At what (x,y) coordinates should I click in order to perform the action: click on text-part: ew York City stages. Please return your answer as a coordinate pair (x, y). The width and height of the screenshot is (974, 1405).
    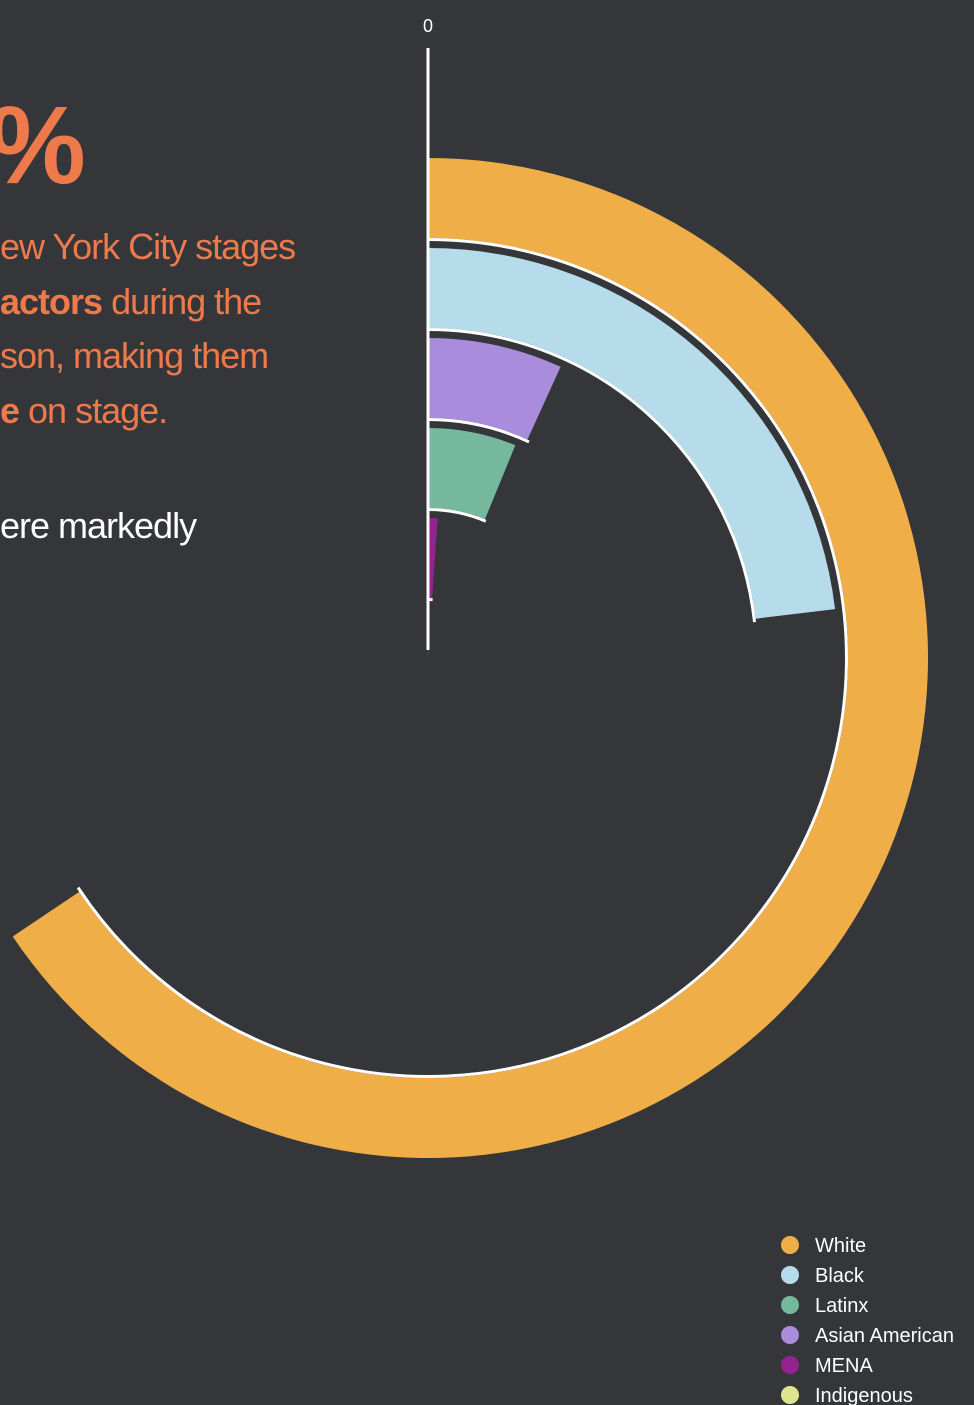
    Looking at the image, I should click on (148, 246).